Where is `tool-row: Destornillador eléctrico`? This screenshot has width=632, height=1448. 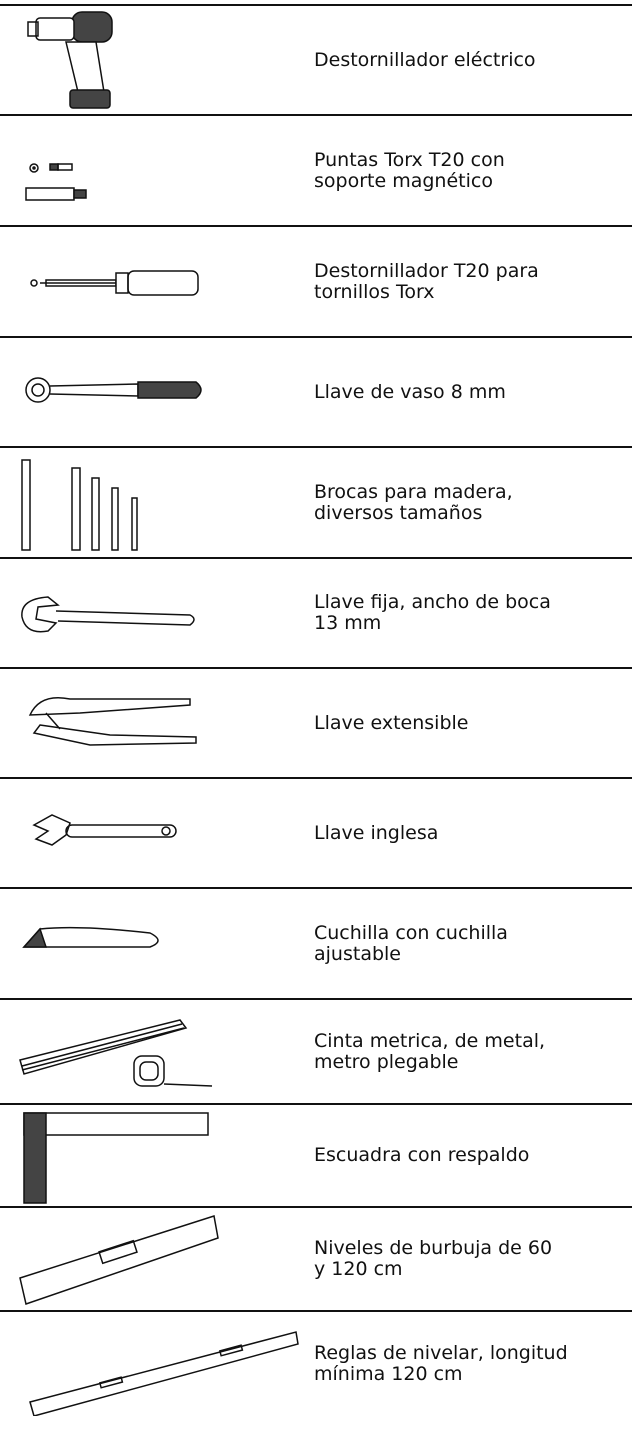 tool-row: Destornillador eléctrico is located at coordinates (316, 59).